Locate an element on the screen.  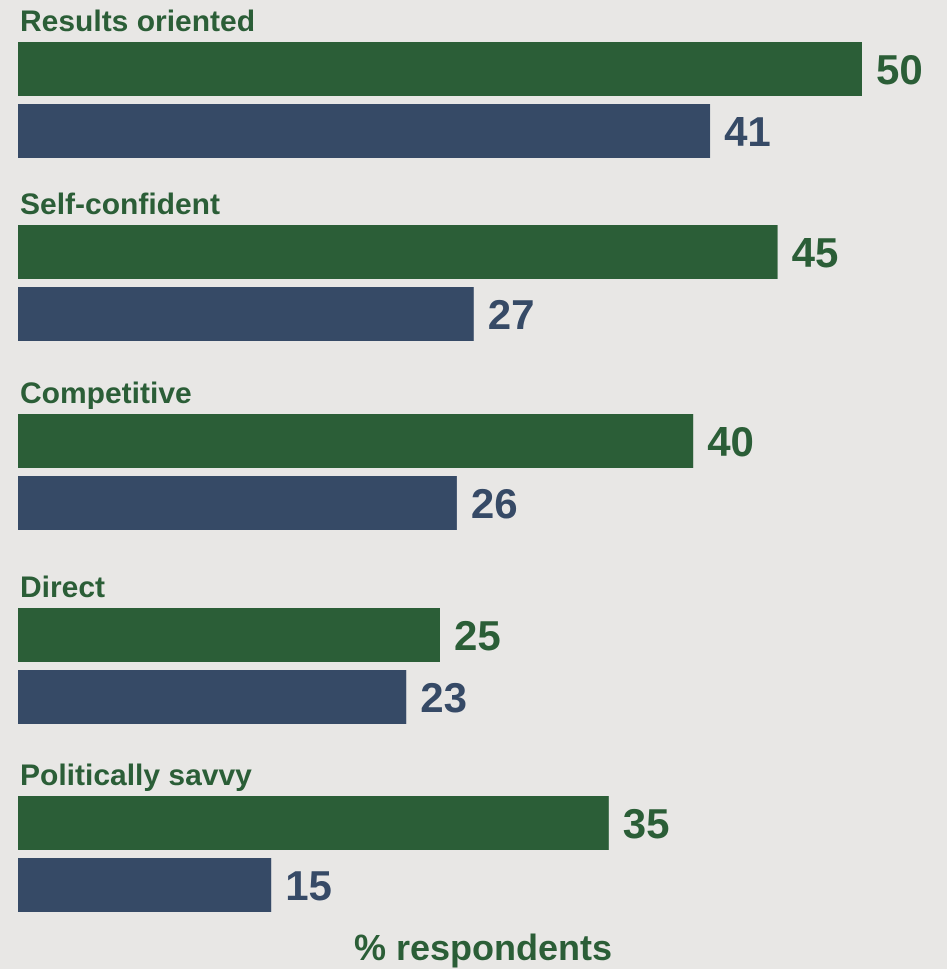
data-label: 50 is located at coordinates (899, 69).